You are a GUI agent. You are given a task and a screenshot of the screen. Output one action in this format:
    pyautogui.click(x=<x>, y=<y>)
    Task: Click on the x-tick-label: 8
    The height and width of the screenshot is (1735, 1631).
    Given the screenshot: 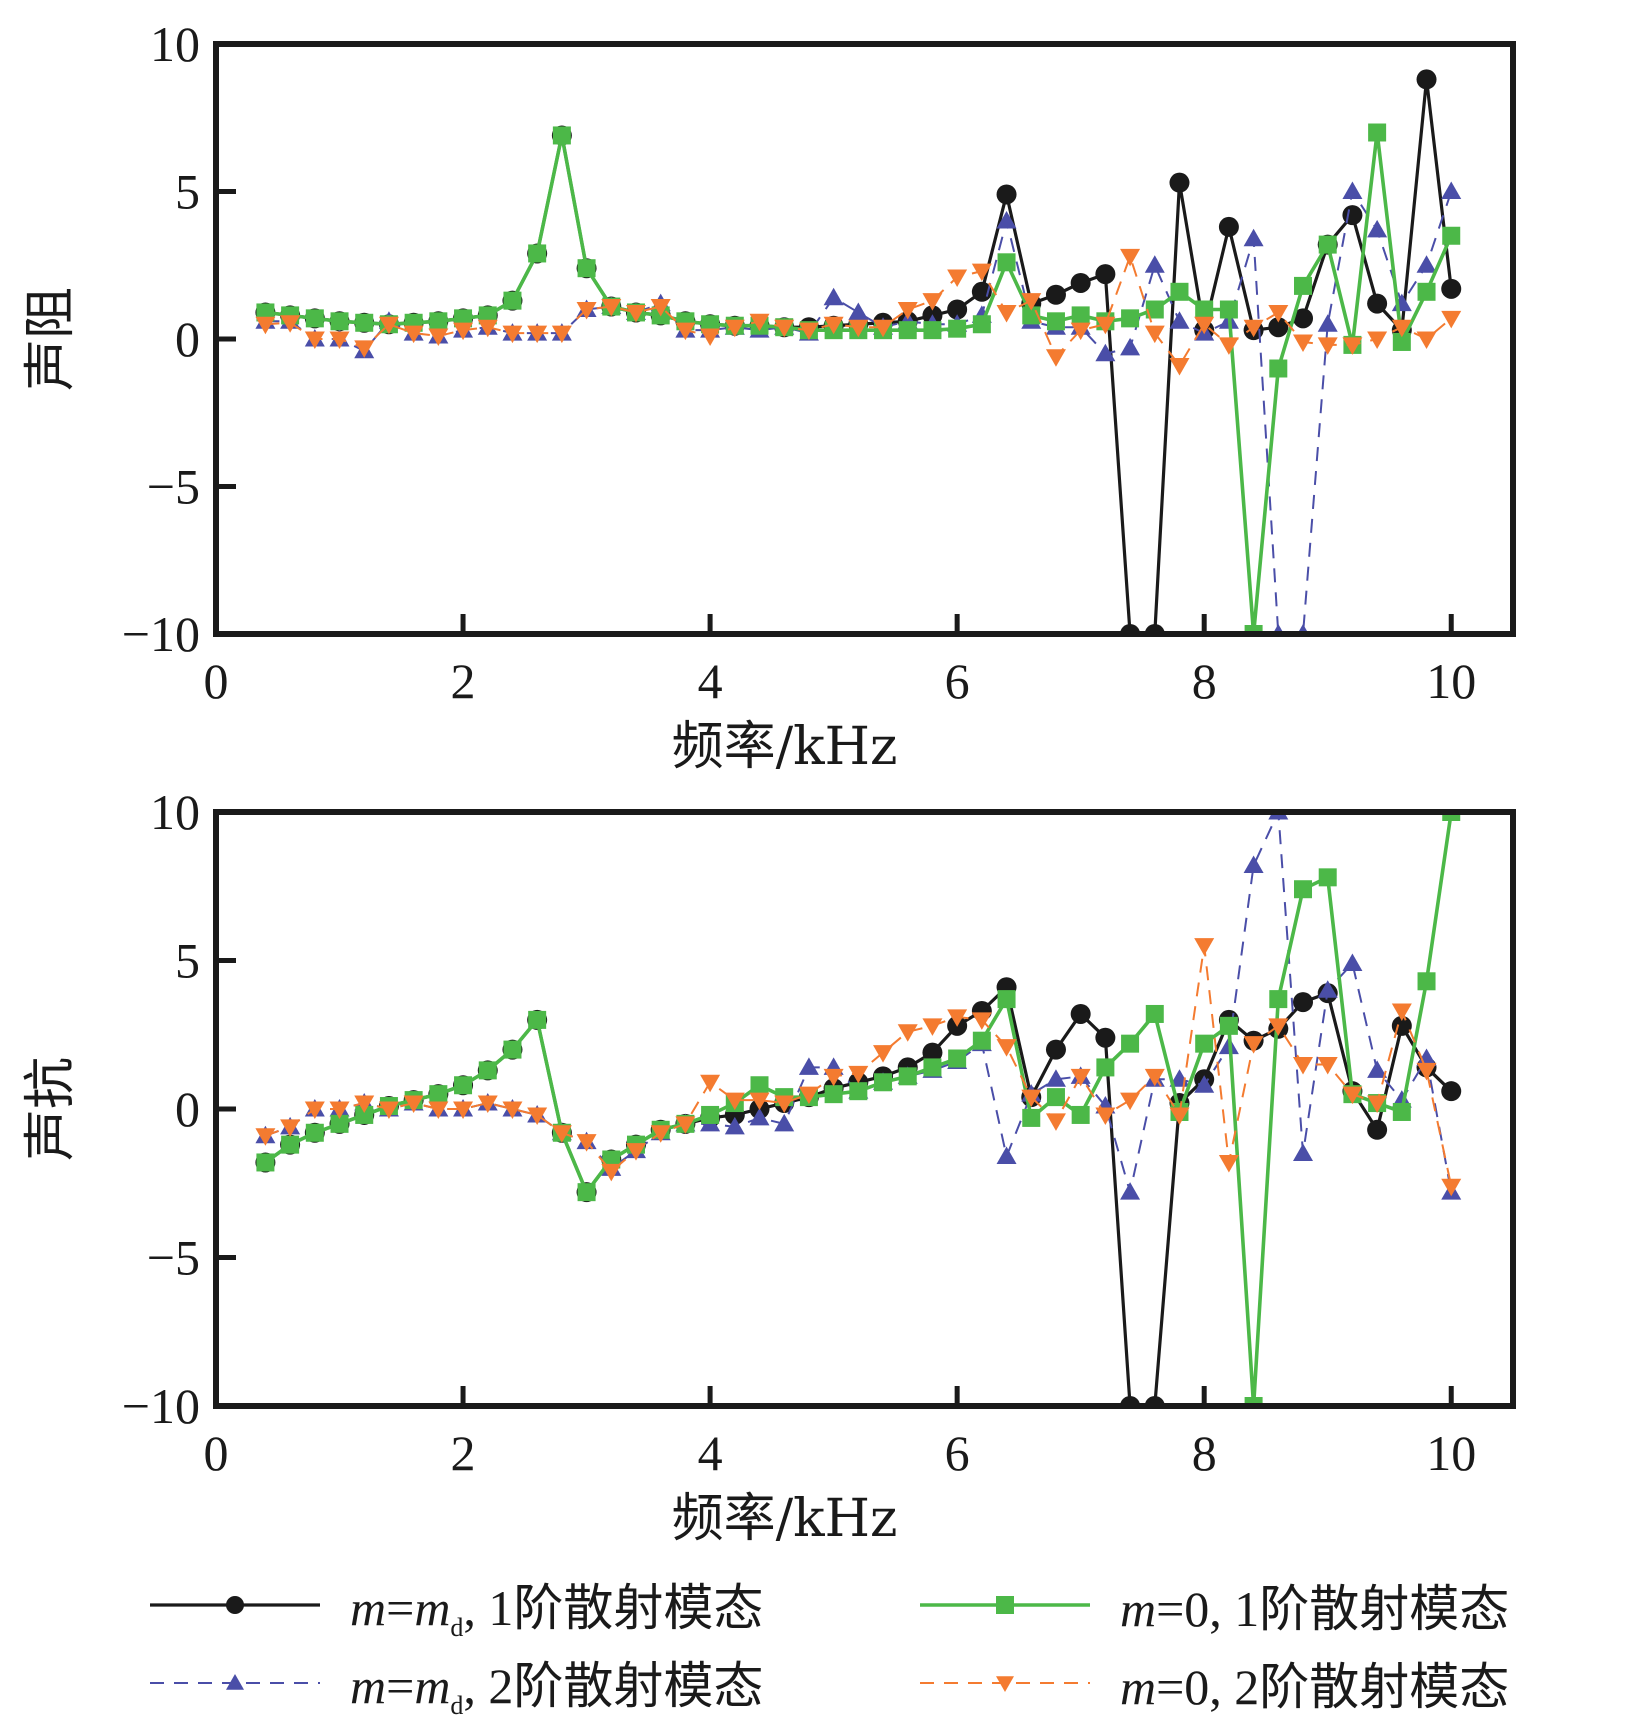 What is the action you would take?
    pyautogui.click(x=1204, y=681)
    